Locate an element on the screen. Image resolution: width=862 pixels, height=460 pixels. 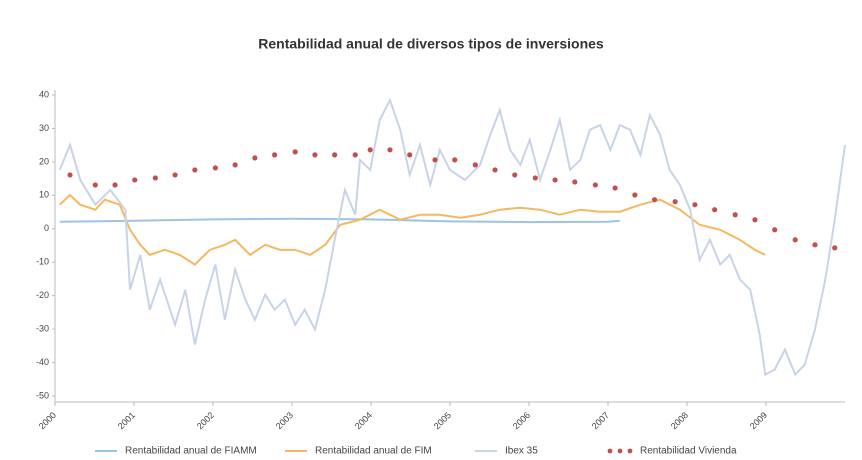
legend-label: Ibex 35 is located at coordinates (521, 451).